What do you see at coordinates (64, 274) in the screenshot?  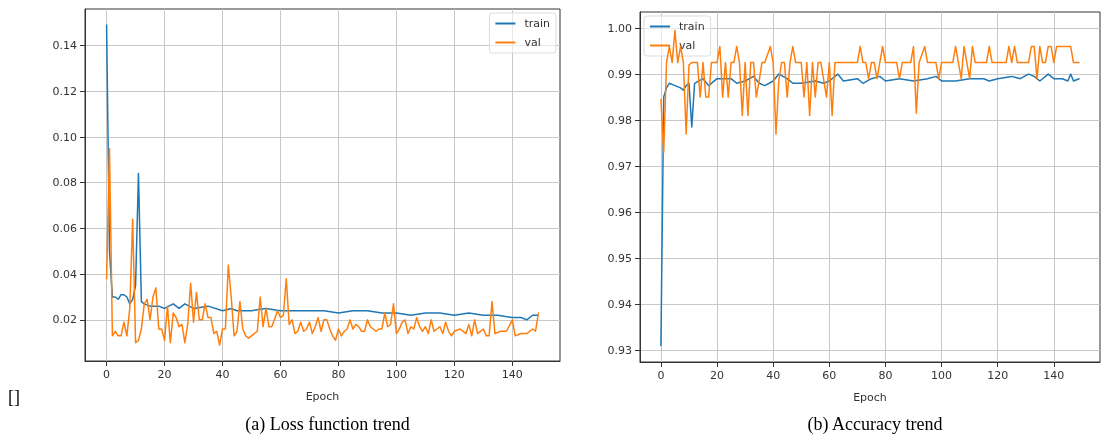 I see `y-tick-label: 0.04` at bounding box center [64, 274].